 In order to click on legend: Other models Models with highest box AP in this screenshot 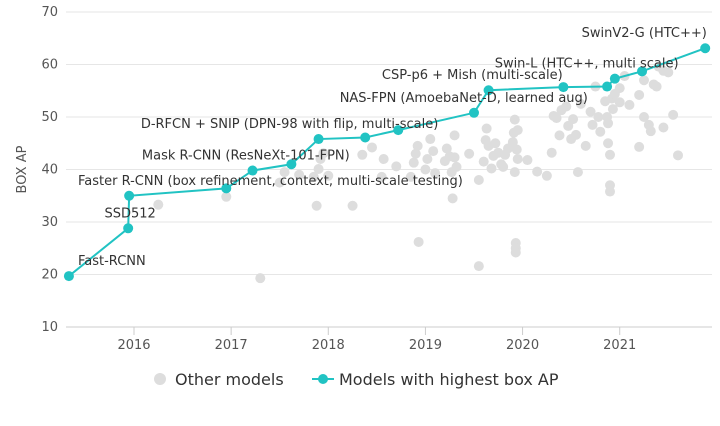, I will do `click(356, 379)`.